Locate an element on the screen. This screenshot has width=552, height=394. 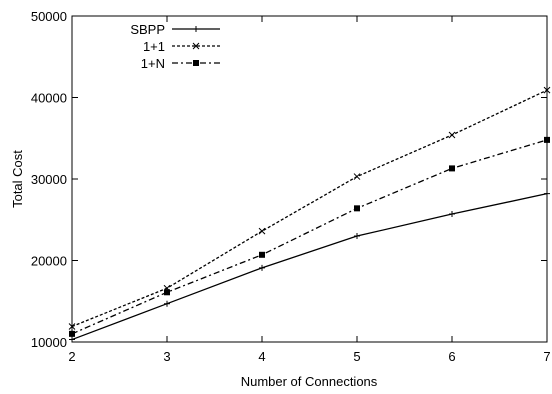
legend: SBPP 1+1 1+N is located at coordinates (175, 46).